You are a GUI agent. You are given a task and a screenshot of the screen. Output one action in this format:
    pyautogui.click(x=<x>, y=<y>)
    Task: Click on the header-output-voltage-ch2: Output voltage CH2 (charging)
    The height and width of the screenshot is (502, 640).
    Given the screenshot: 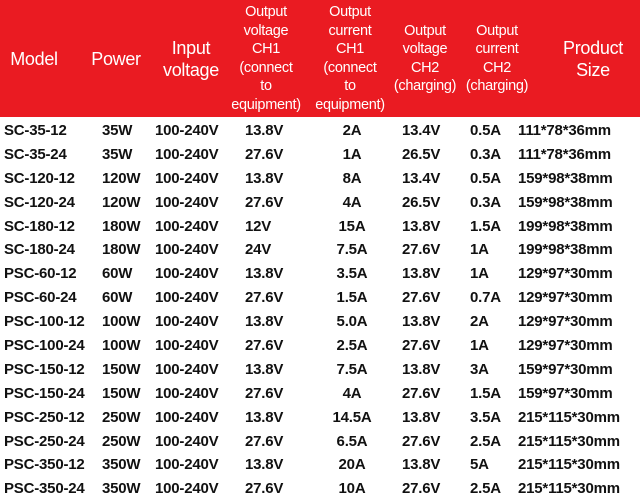 What is the action you would take?
    pyautogui.click(x=425, y=58)
    